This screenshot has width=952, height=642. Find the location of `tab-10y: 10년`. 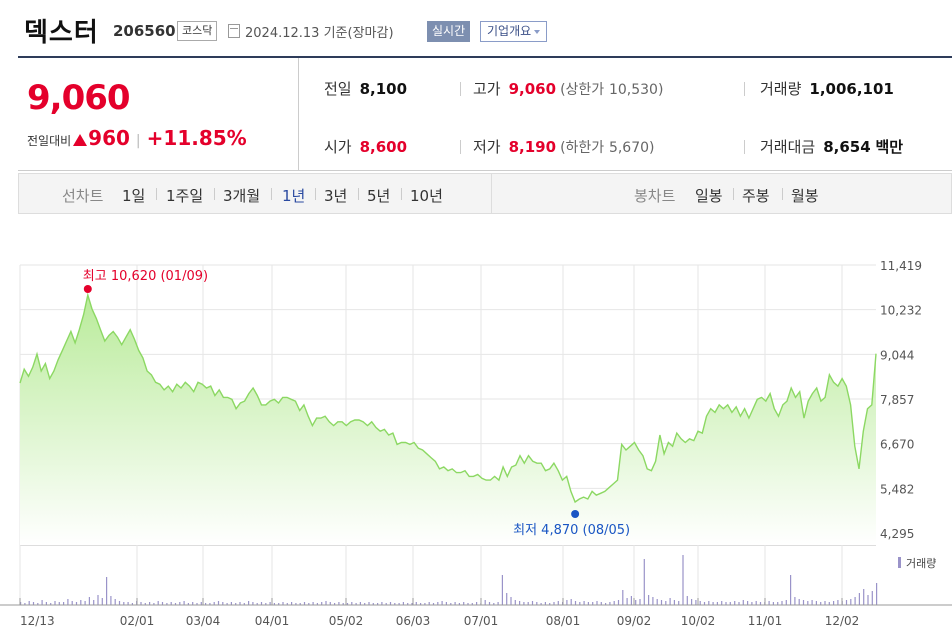

tab-10y: 10년 is located at coordinates (426, 196).